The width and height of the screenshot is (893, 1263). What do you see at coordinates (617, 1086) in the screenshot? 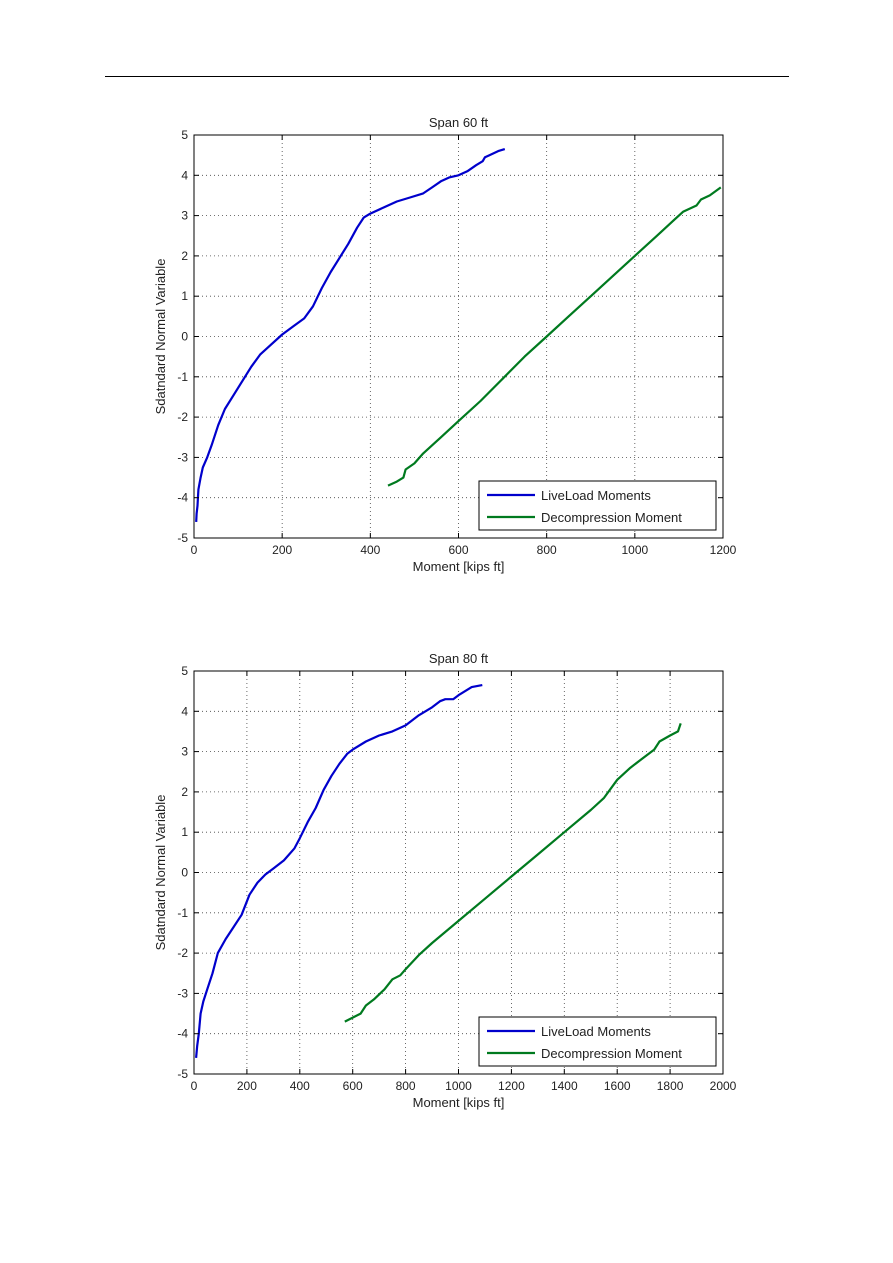
I see `x-tick-label: 1600` at bounding box center [617, 1086].